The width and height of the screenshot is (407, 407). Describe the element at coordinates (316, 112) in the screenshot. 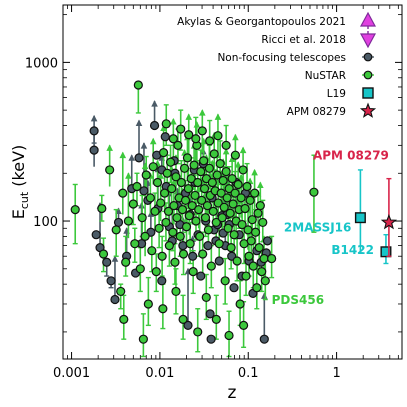

I see `legend-label: APM 08279` at that location.